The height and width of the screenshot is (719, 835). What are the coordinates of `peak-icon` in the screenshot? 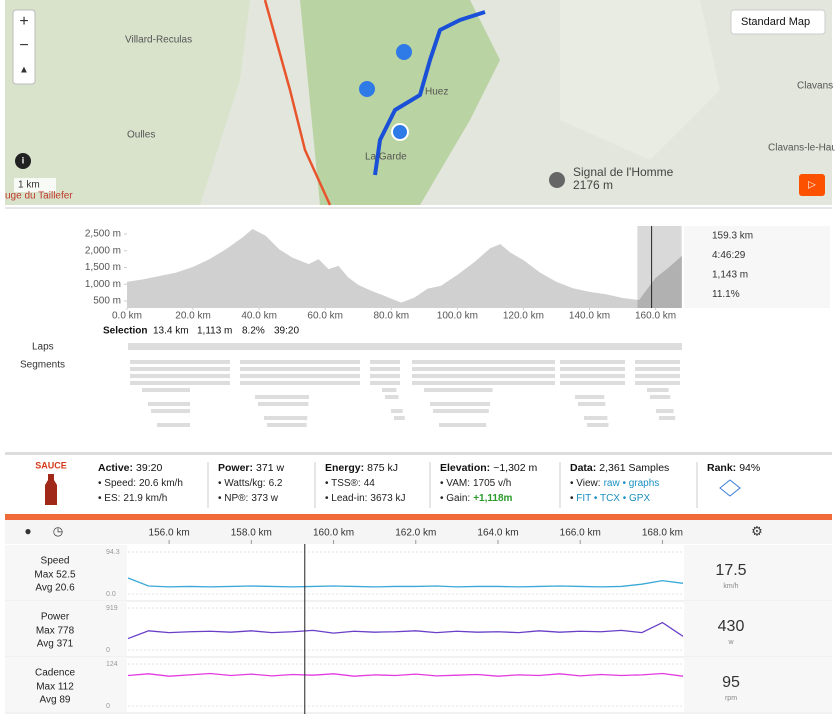 It's located at (557, 180).